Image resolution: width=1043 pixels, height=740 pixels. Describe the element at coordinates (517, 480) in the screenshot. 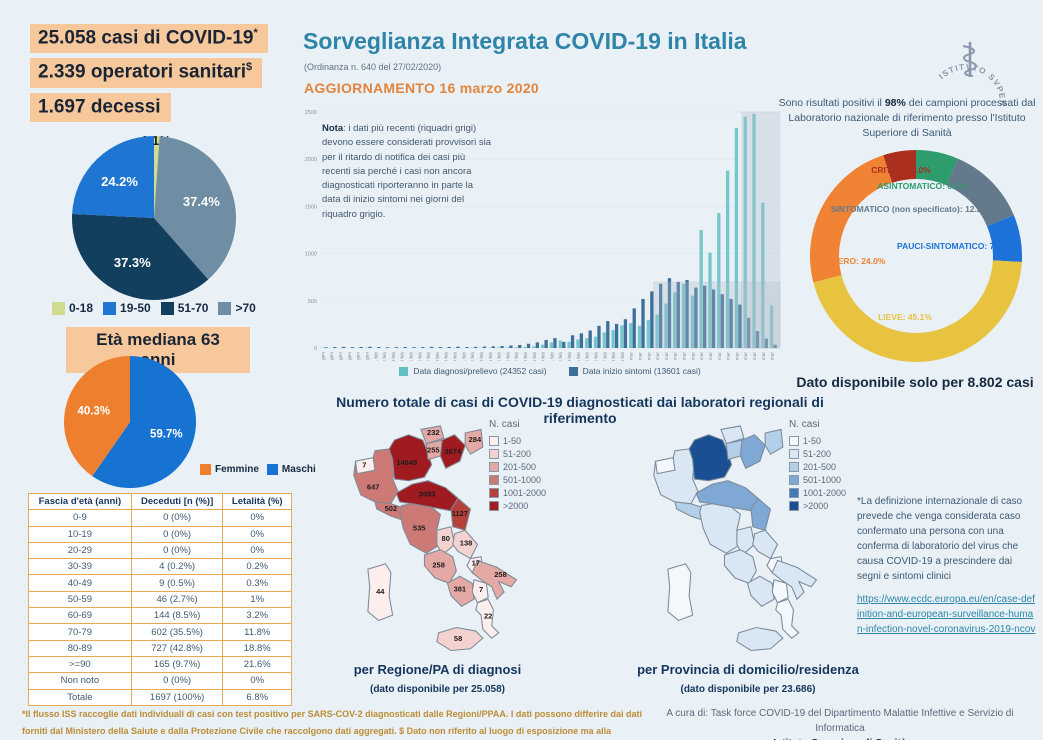

I see `map-legend-item: 501-1000` at that location.